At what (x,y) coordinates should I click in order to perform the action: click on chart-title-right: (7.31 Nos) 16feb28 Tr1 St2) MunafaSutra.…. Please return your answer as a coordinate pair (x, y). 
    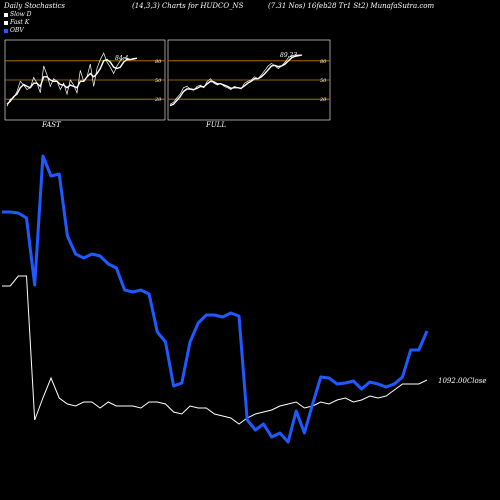
    Looking at the image, I should click on (351, 6).